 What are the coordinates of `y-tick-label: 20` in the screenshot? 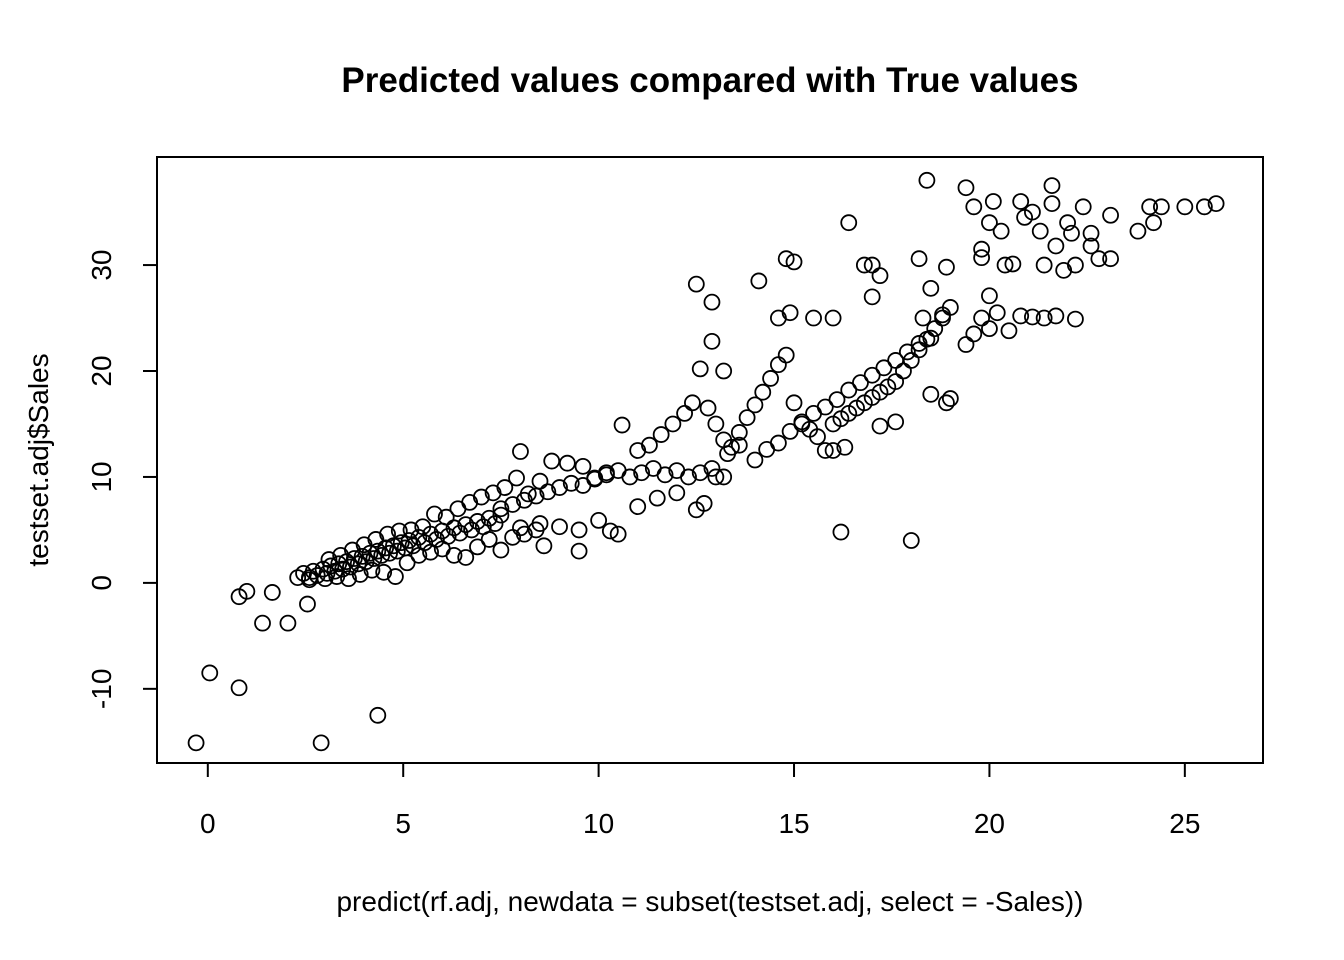 It's located at (101, 370).